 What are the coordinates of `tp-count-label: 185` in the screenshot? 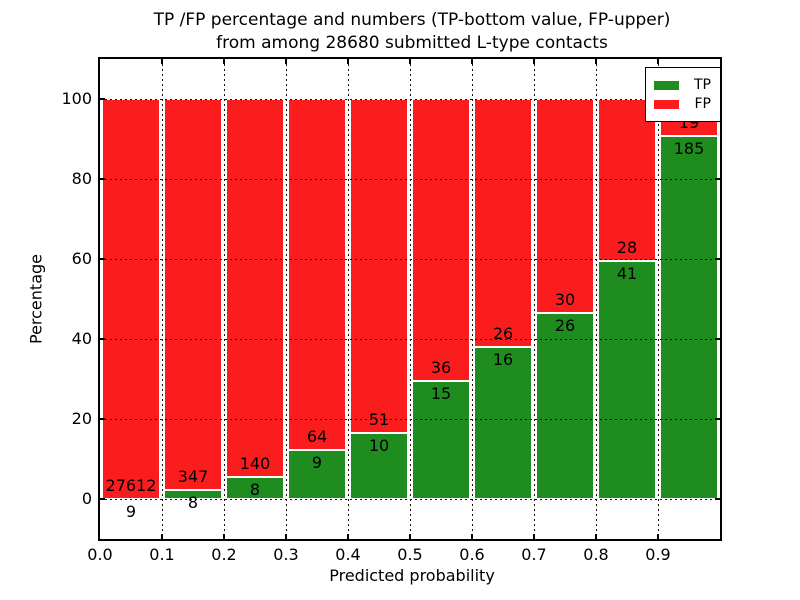 It's located at (689, 149).